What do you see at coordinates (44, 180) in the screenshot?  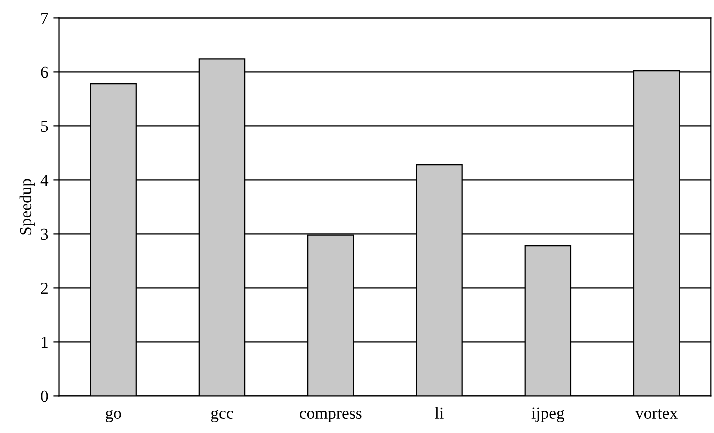 I see `y-tick-label: 4` at bounding box center [44, 180].